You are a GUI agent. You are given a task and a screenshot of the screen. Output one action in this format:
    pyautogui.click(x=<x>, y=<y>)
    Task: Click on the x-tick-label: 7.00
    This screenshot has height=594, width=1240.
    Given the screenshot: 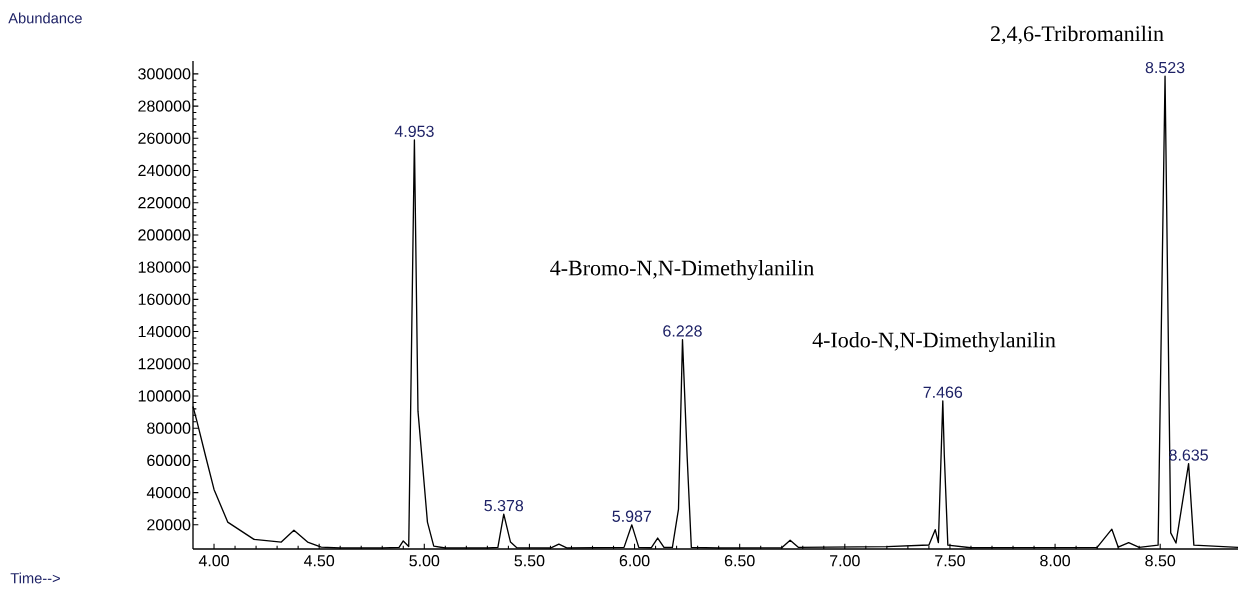 What is the action you would take?
    pyautogui.click(x=845, y=561)
    